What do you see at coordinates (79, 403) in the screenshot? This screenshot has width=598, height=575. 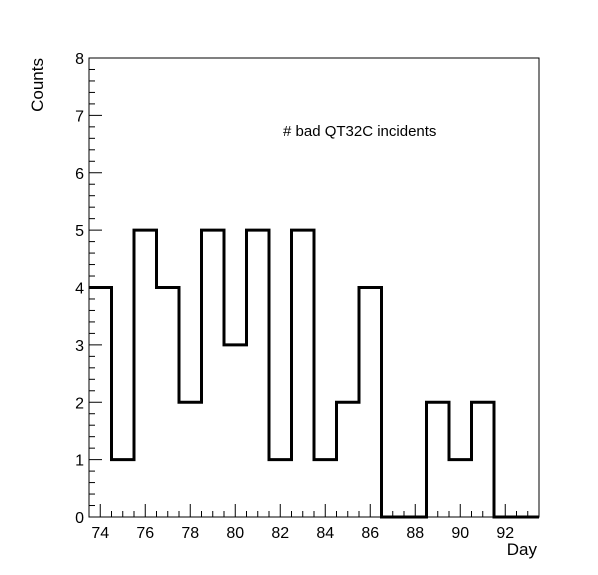 I see `y-tick-label: 2` at bounding box center [79, 403].